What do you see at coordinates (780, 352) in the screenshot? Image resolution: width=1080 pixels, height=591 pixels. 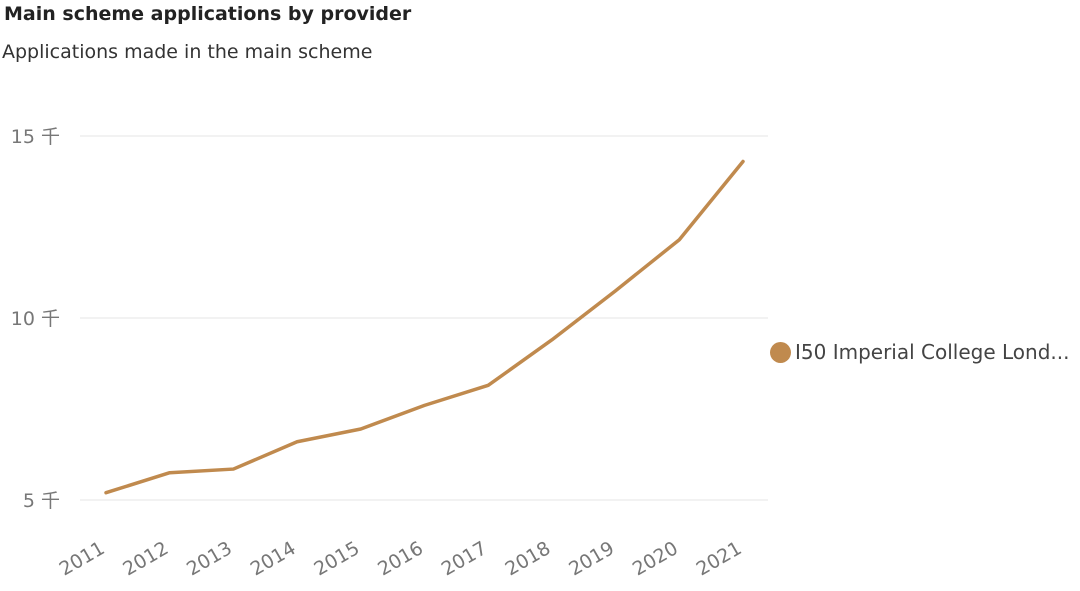 I see `legend-swatch-icon` at bounding box center [780, 352].